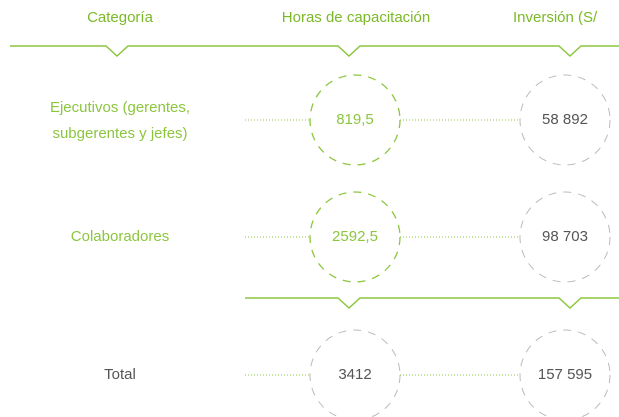 This screenshot has width=619, height=417. I want to click on hours-value: 3412, so click(354, 374).